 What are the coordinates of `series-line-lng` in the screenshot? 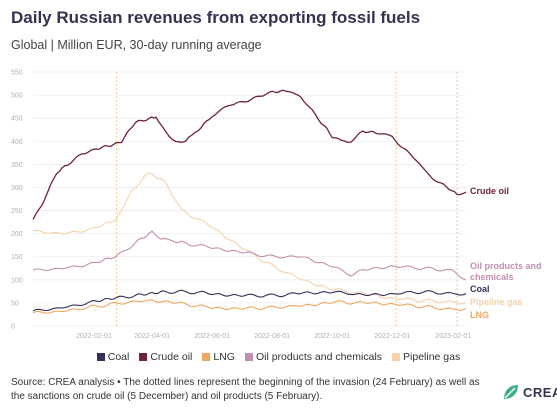 It's located at (249, 306).